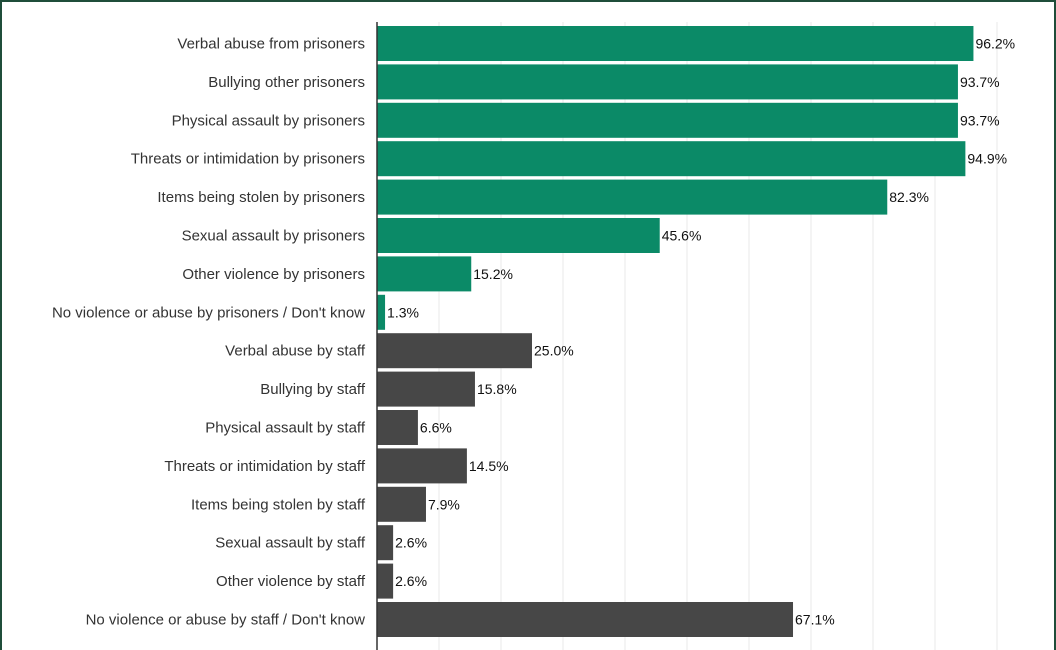 Image resolution: width=1056 pixels, height=650 pixels. I want to click on category-label: Verbal abuse from prisoners, so click(271, 44).